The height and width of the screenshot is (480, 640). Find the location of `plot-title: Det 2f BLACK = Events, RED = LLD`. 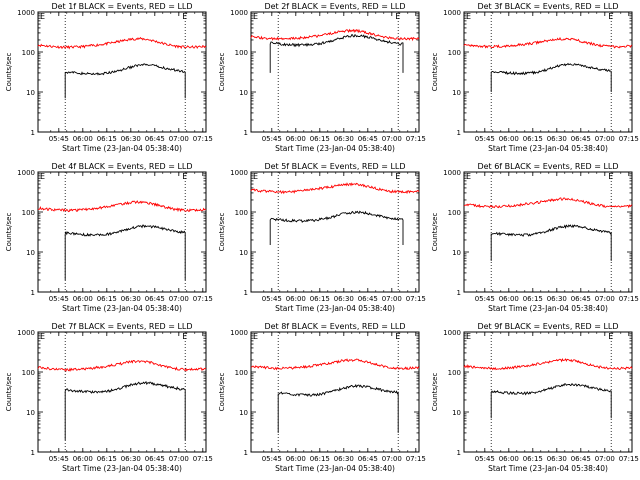

plot-title: Det 2f BLACK = Events, RED = LLD is located at coordinates (334, 6).